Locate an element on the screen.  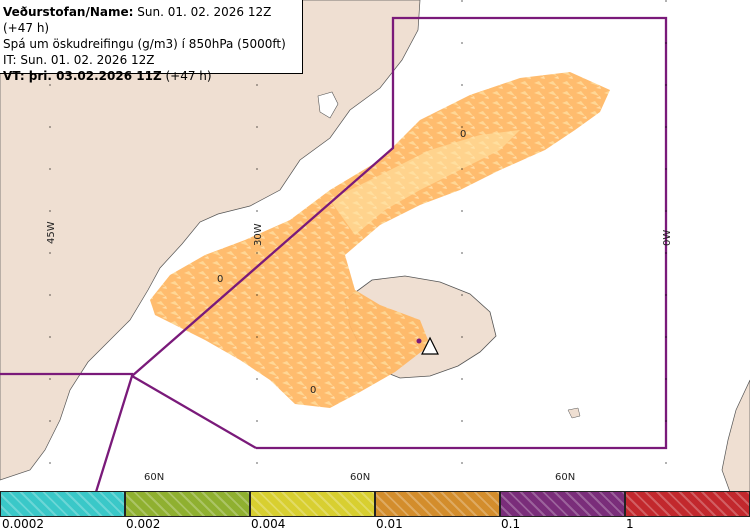
info-line-4: VT: þri. 03.02.2026 11Z (+47 h) is located at coordinates (152, 76).